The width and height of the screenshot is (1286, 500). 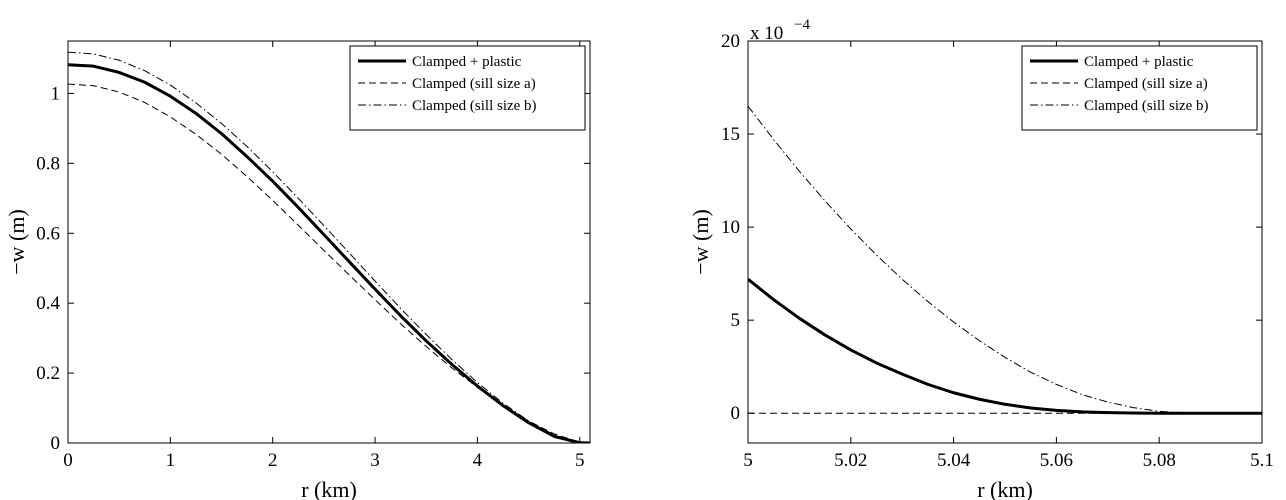 What do you see at coordinates (1159, 460) in the screenshot?
I see `x-tick-label: 5.08` at bounding box center [1159, 460].